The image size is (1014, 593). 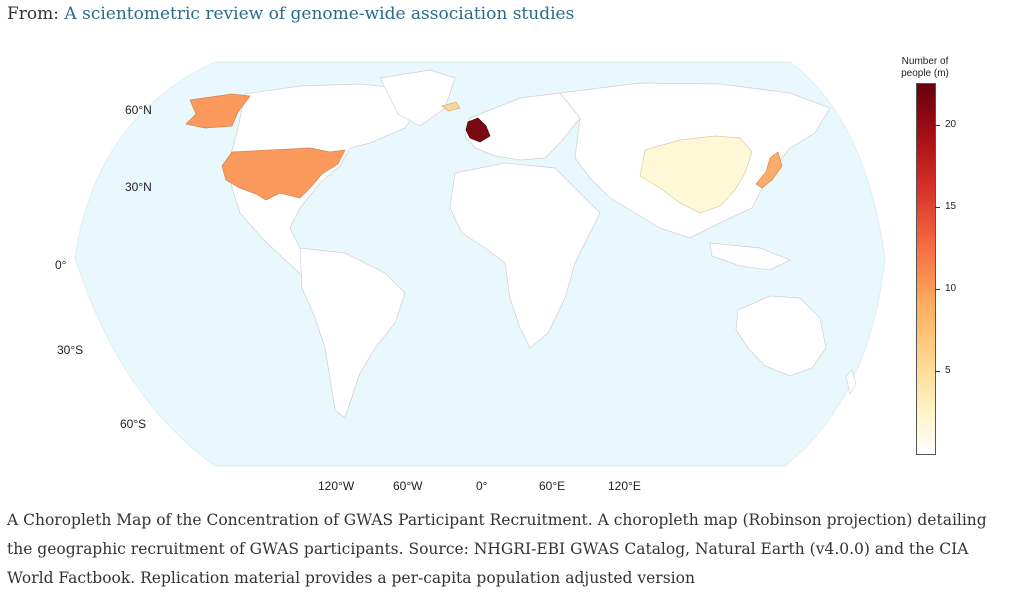 I want to click on lon-label-60e: 60°E, so click(x=552, y=486).